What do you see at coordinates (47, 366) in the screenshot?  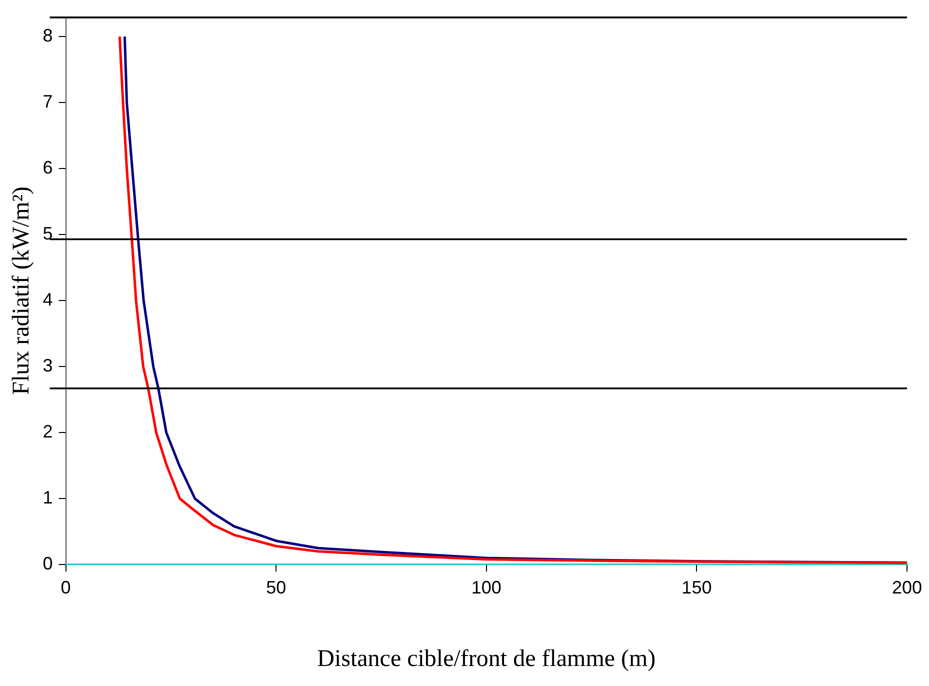 I see `y-tick-label: 3` at bounding box center [47, 366].